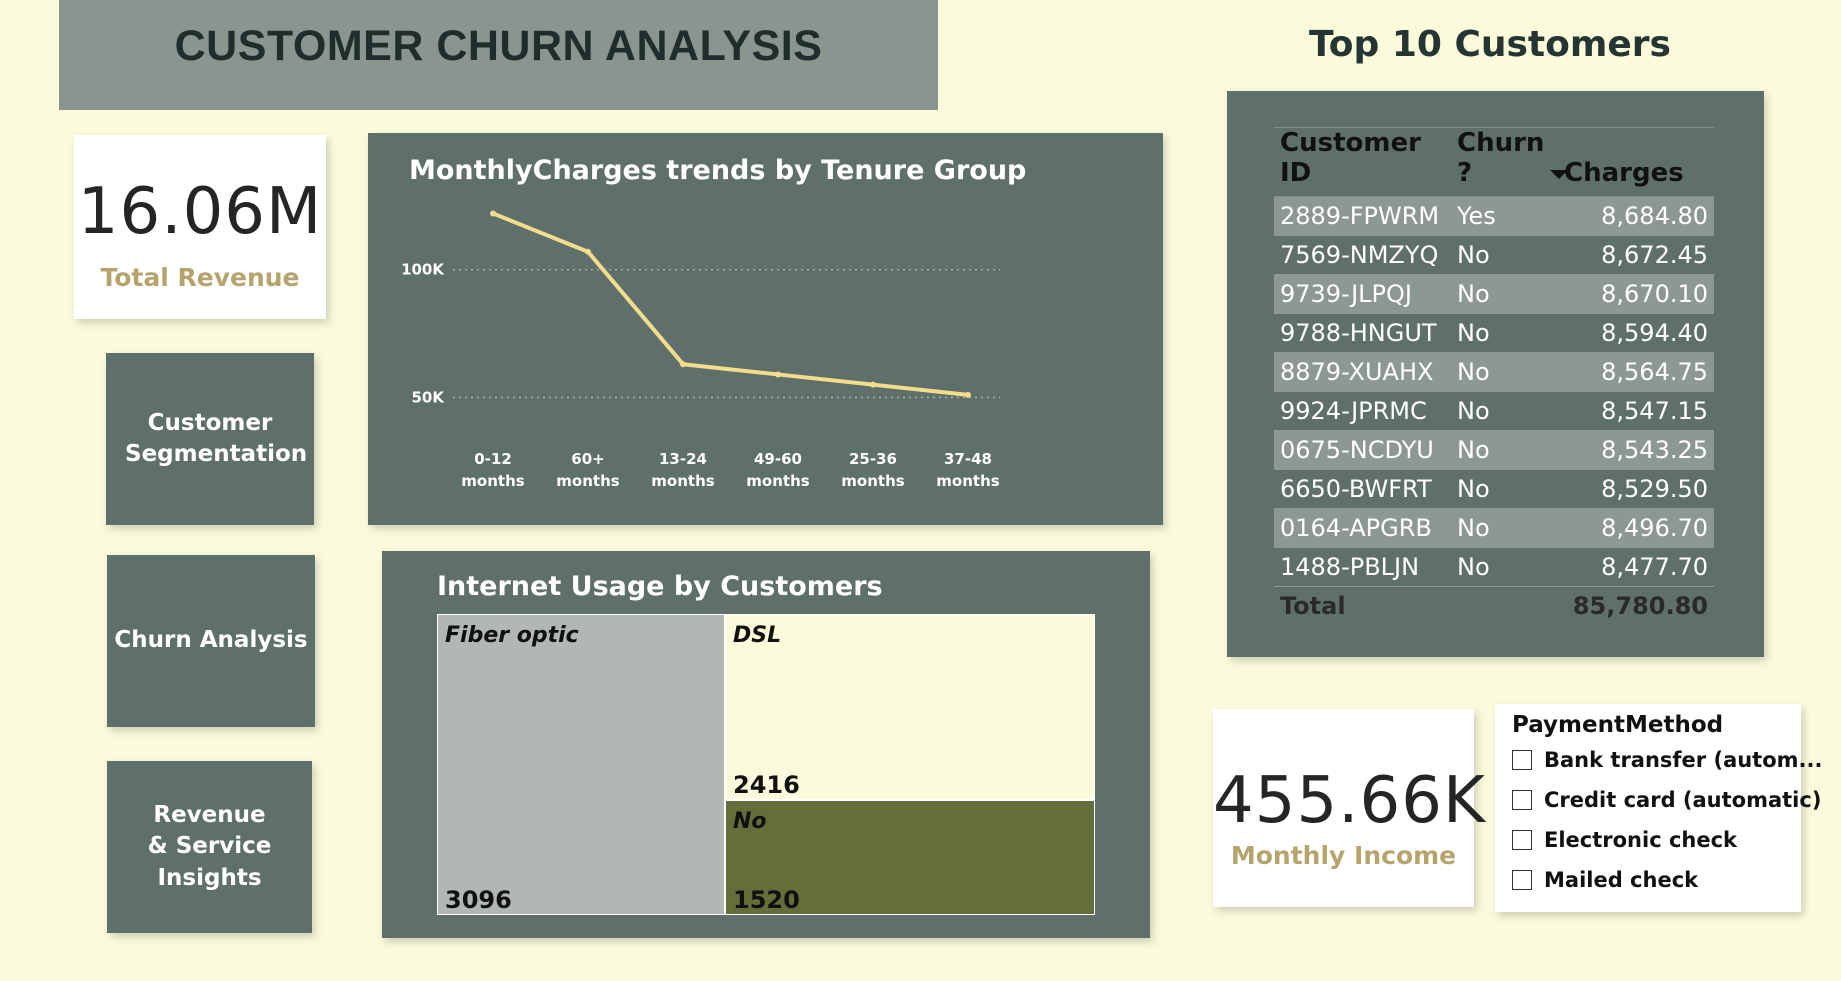 The width and height of the screenshot is (1841, 981). I want to click on customer-segmentation-label: Customer Segmentation, so click(216, 438).